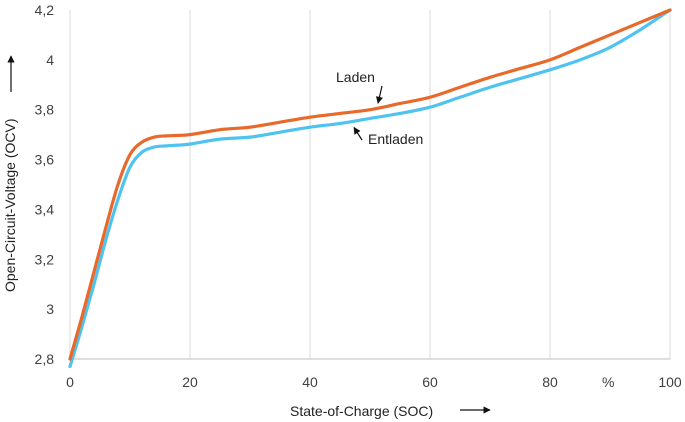 This screenshot has height=422, width=685. Describe the element at coordinates (379, 108) in the screenshot. I see `annotations: Laden Entladen` at that location.